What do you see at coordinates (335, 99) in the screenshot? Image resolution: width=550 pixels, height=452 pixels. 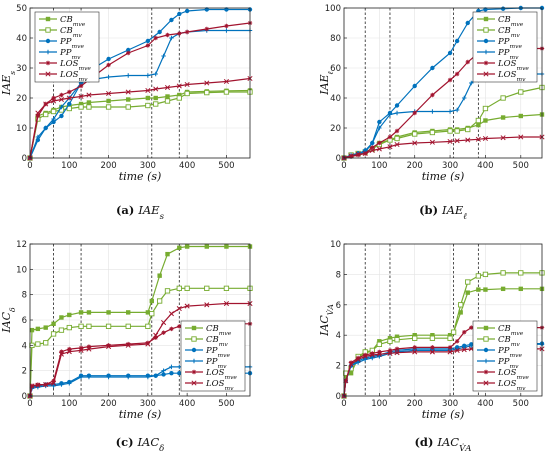 I see `y-tick-label: 40` at bounding box center [335, 99].